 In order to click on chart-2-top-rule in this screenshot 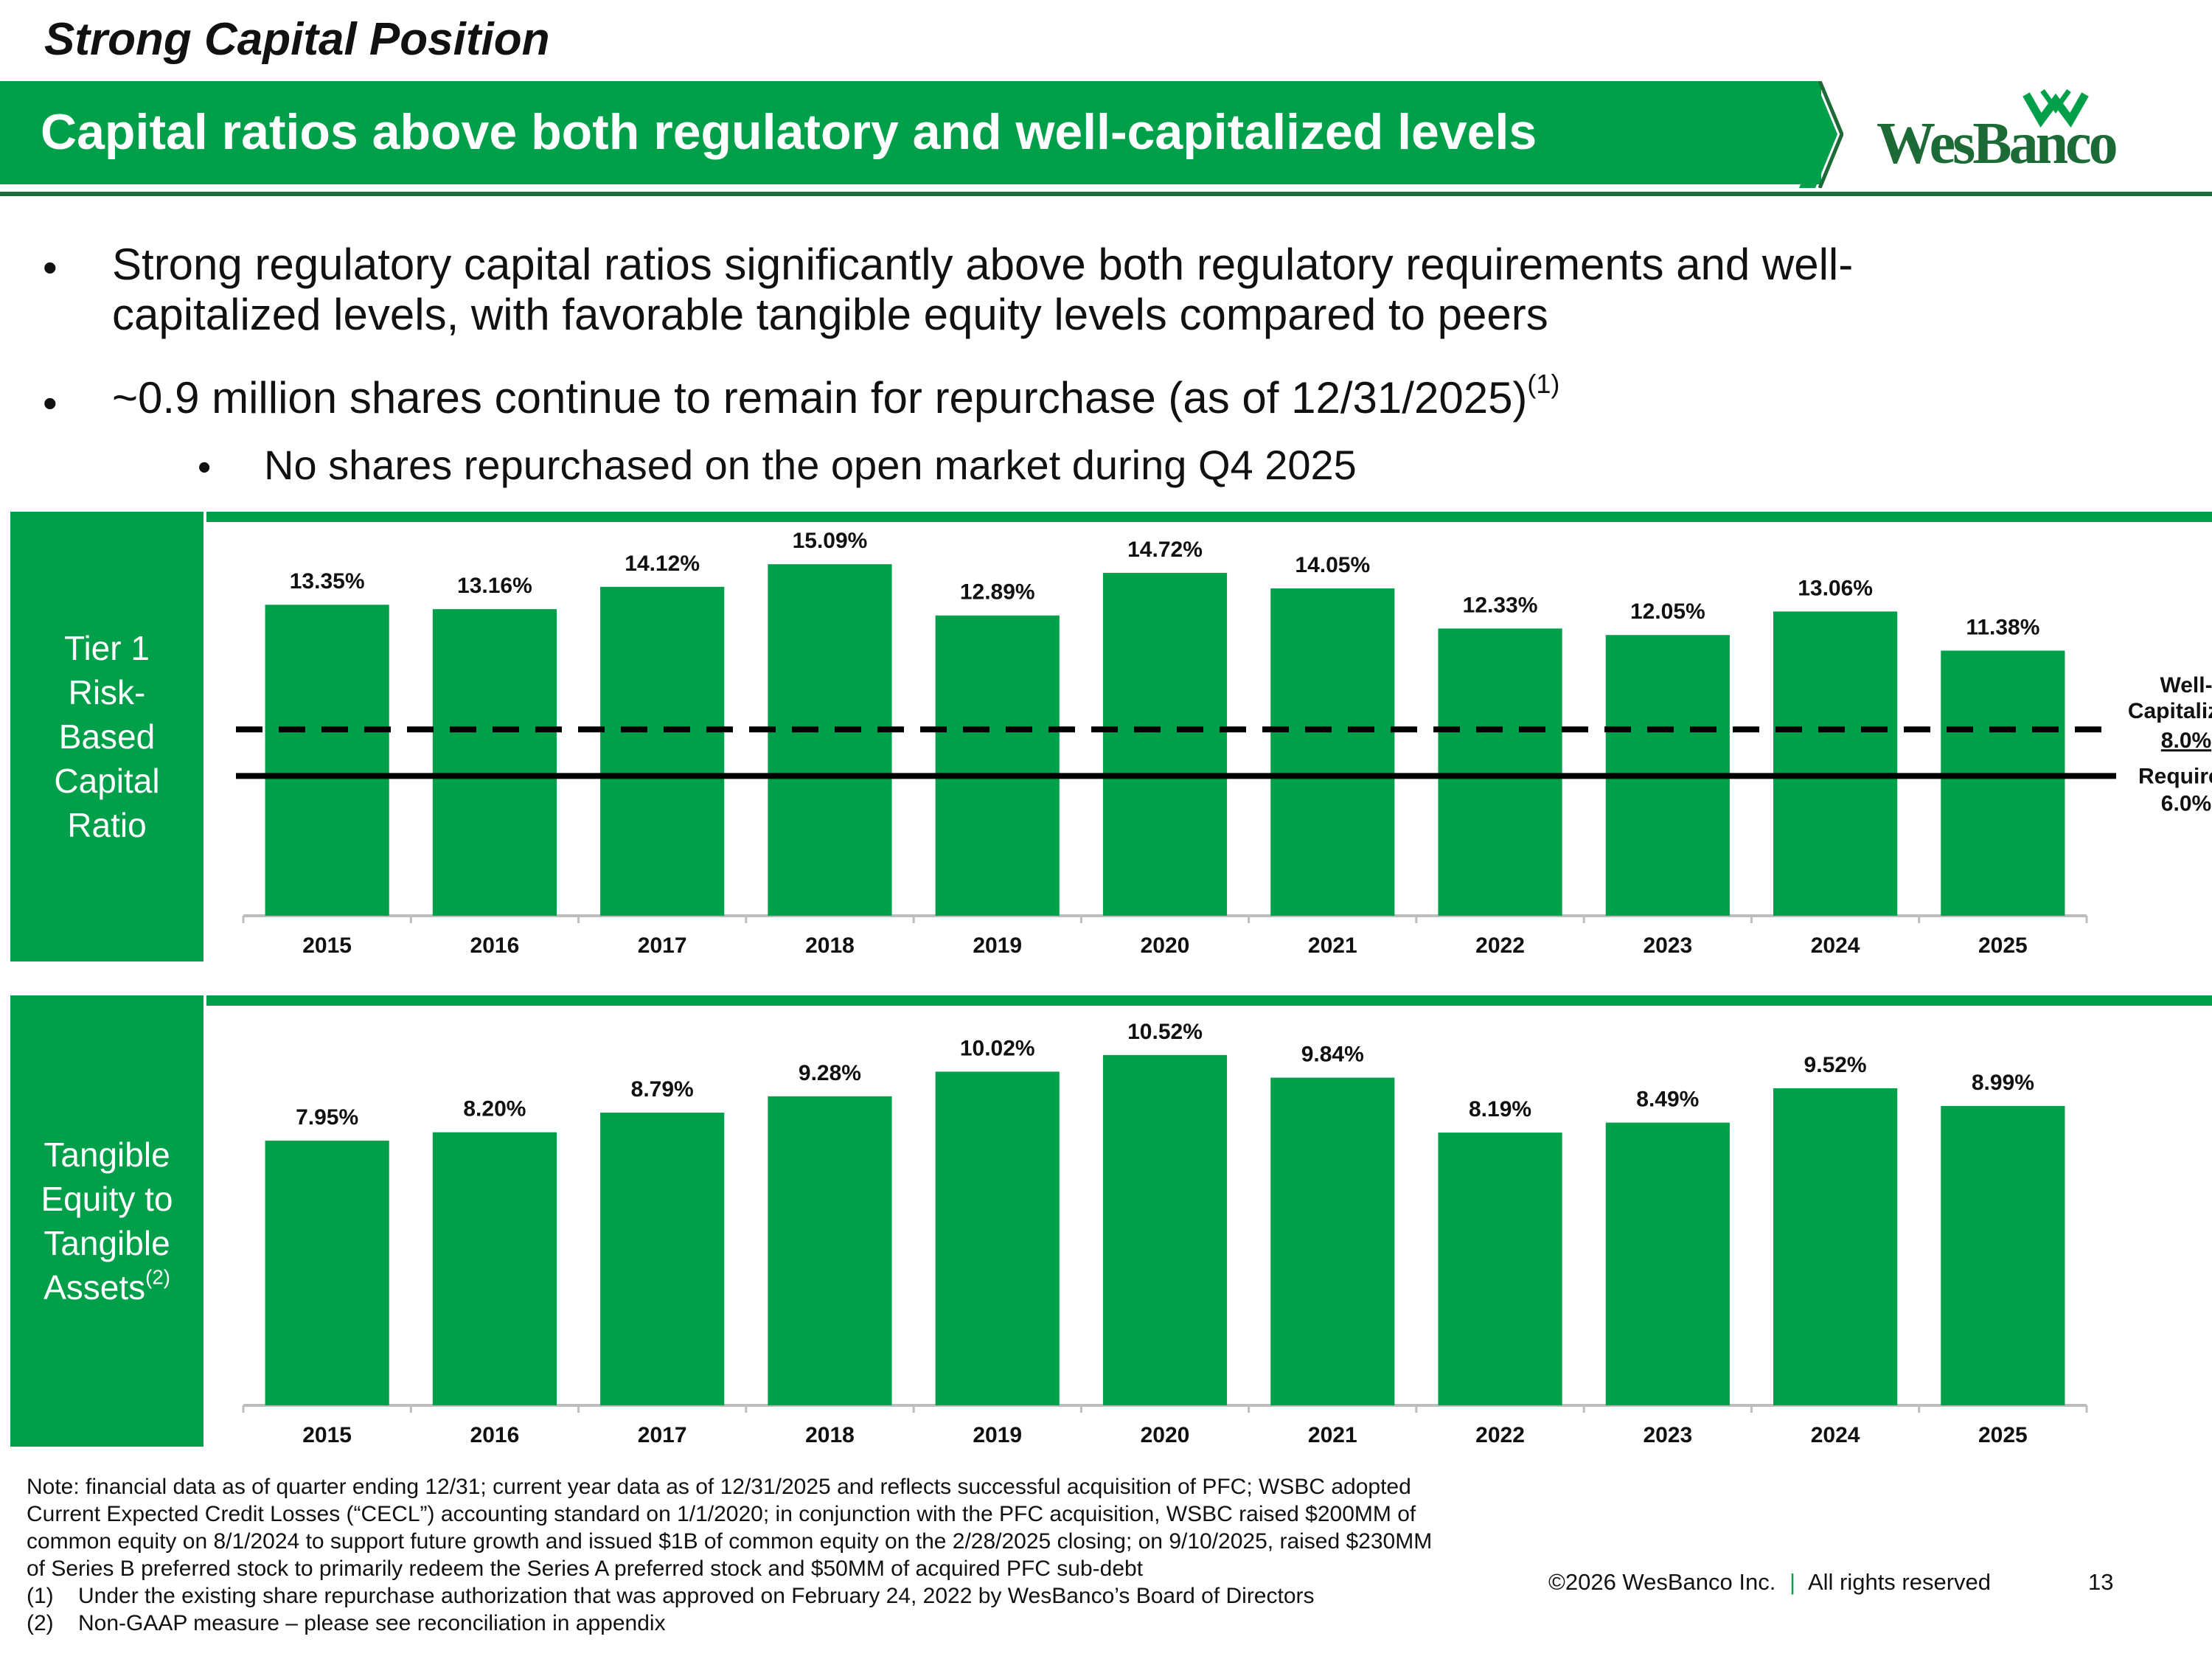, I will do `click(1209, 1000)`.